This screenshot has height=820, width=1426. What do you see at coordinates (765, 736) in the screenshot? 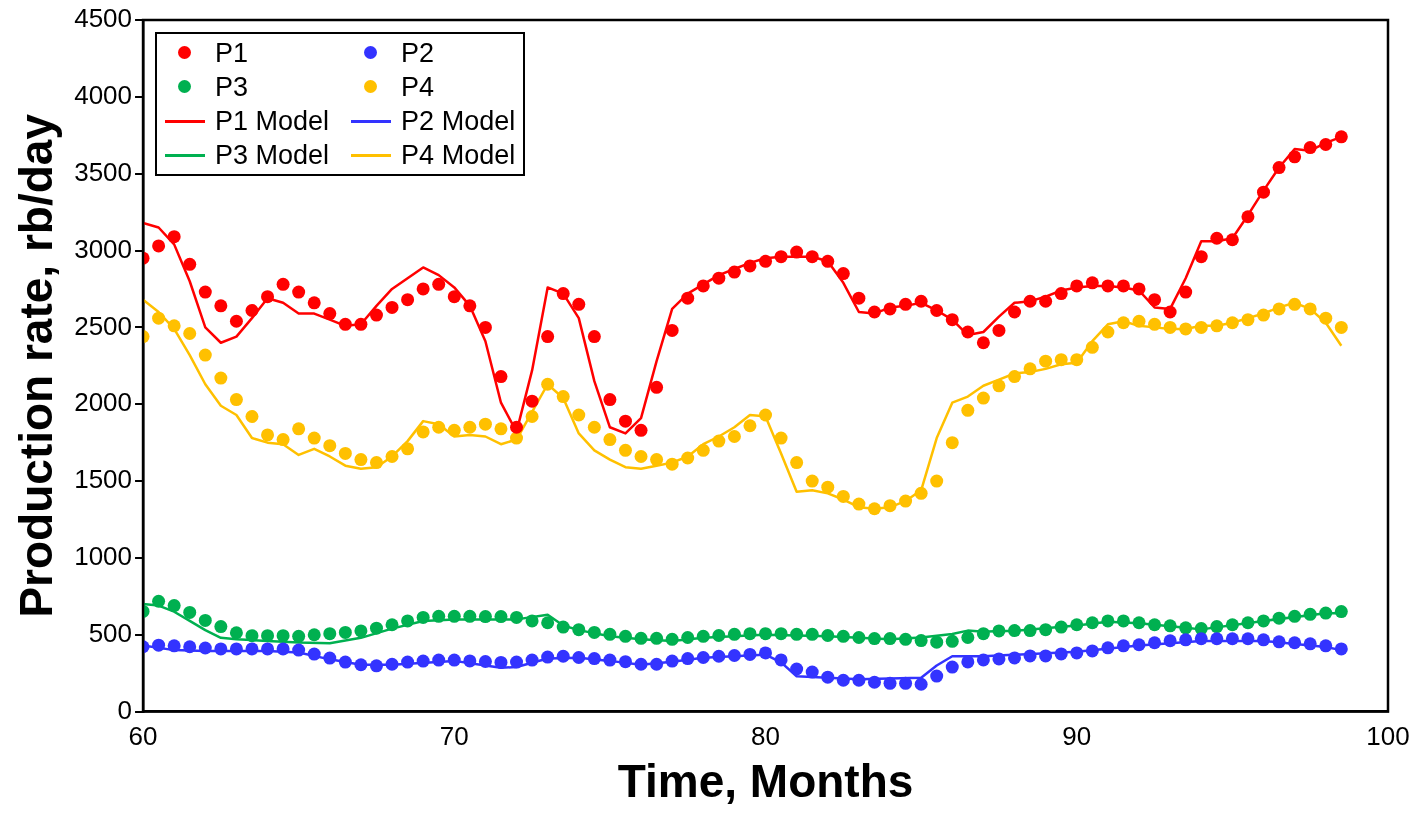
I see `x-tick-label: 80` at bounding box center [765, 736].